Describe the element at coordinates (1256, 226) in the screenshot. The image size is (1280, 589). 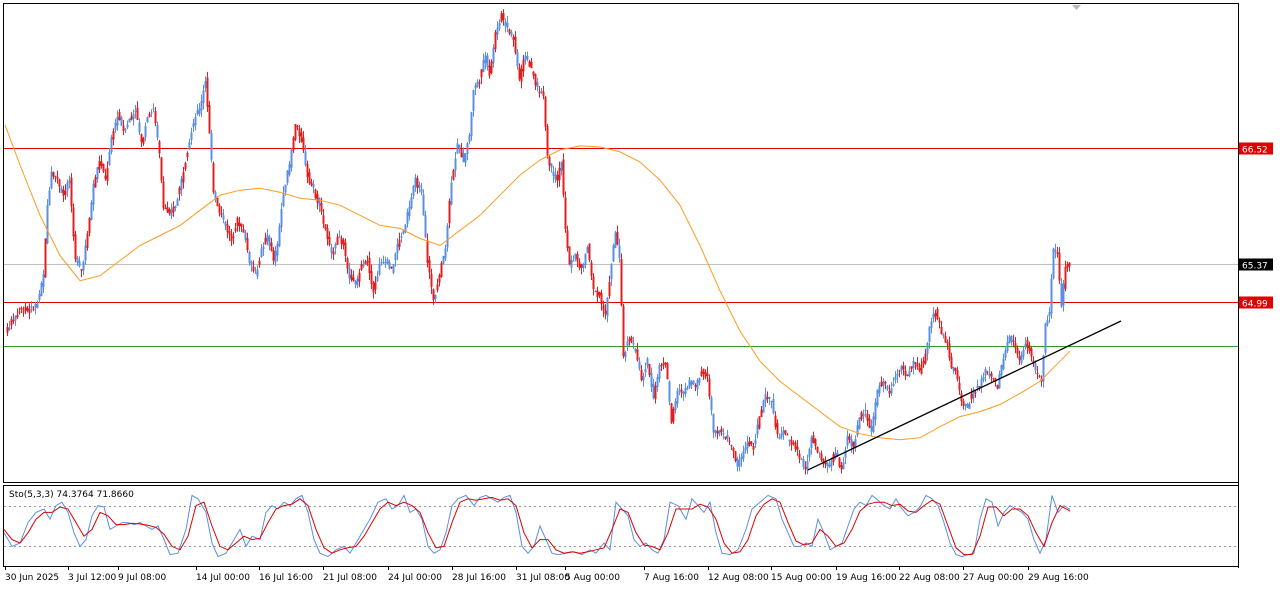
I see `price-labels: 66.52 65.37 64.99` at that location.